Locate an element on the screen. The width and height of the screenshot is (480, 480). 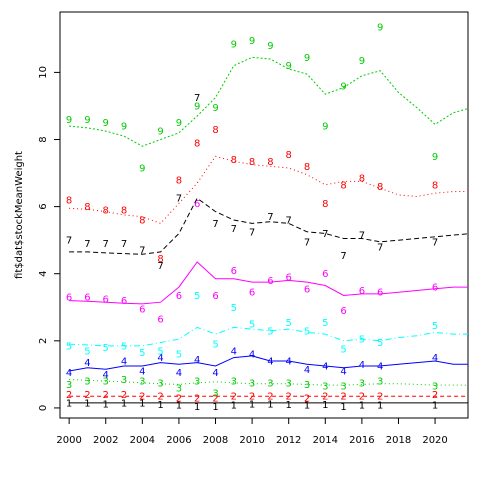
x-tick-label: 2000 is located at coordinates (68, 440).